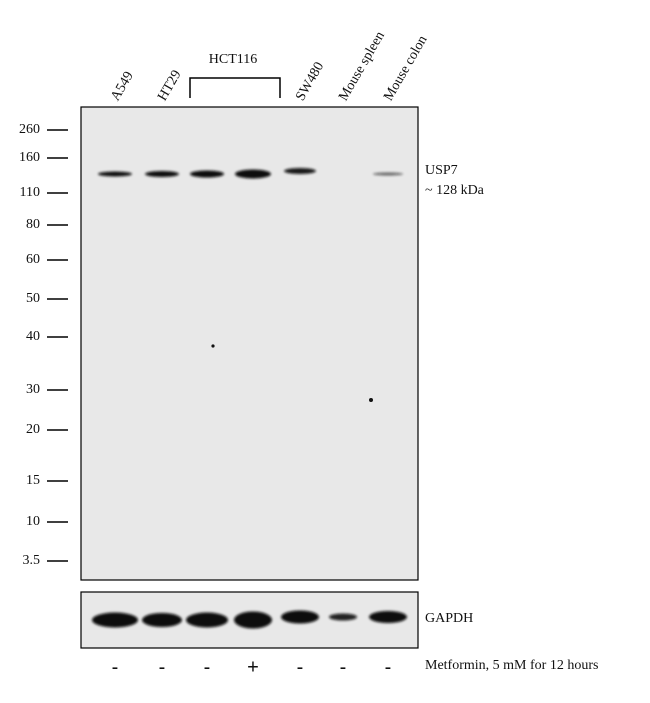  I want to click on lane-label: Mouse spleen, so click(362, 66).